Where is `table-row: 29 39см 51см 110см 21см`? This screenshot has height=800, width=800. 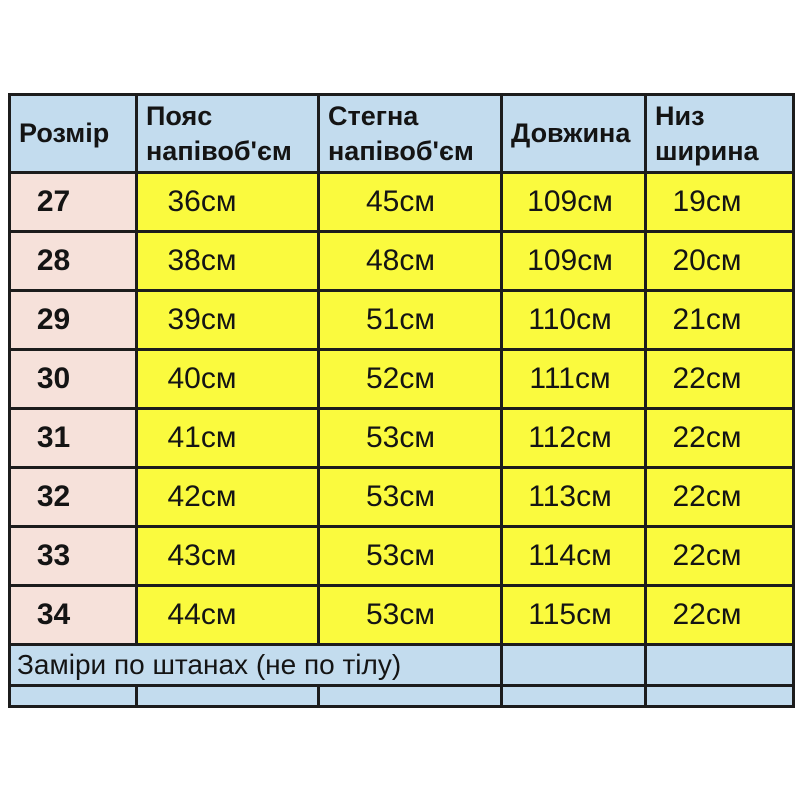
table-row: 29 39см 51см 110см 21см is located at coordinates (401, 320).